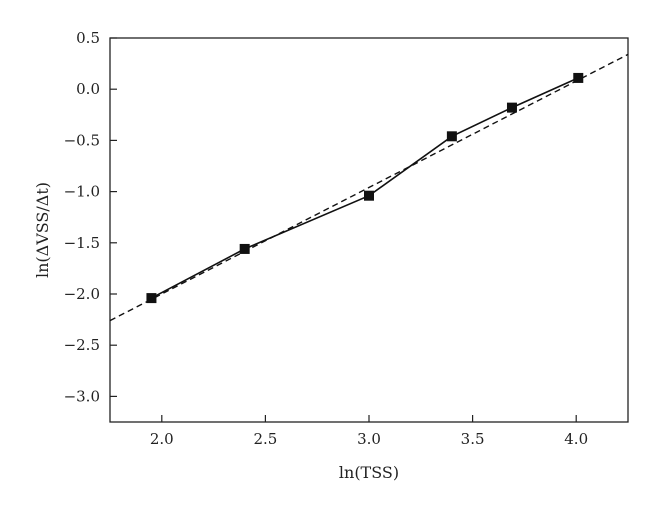 This screenshot has height=512, width=660. What do you see at coordinates (473, 439) in the screenshot?
I see `x-tick-label: 3.5` at bounding box center [473, 439].